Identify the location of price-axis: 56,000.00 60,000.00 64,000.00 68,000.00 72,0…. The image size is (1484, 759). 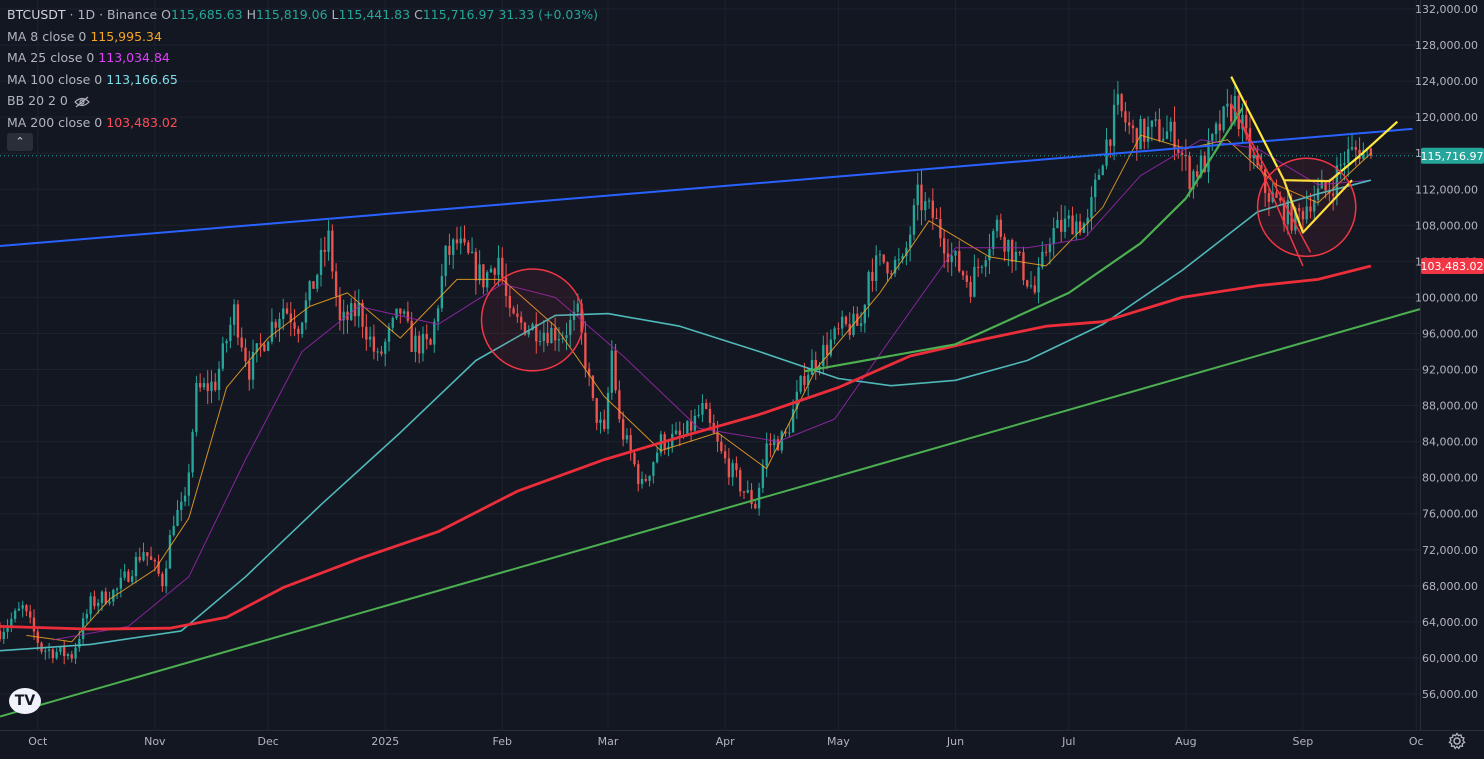
(1449, 379).